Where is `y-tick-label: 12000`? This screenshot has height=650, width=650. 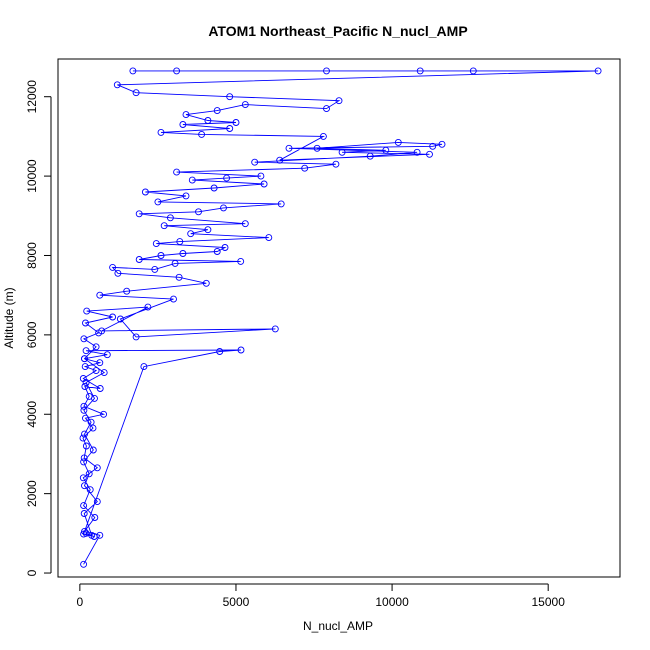 y-tick-label: 12000 is located at coordinates (32, 97).